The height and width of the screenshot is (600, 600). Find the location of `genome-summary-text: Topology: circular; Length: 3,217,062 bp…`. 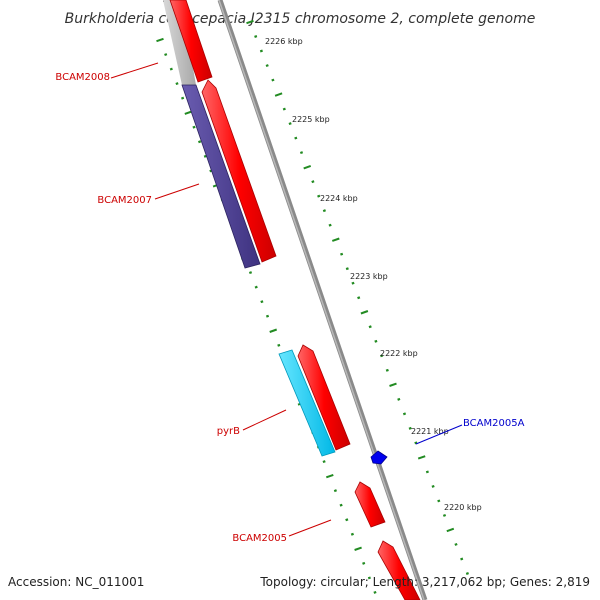

genome-summary-text: Topology: circular; Length: 3,217,062 bp… is located at coordinates (424, 582).